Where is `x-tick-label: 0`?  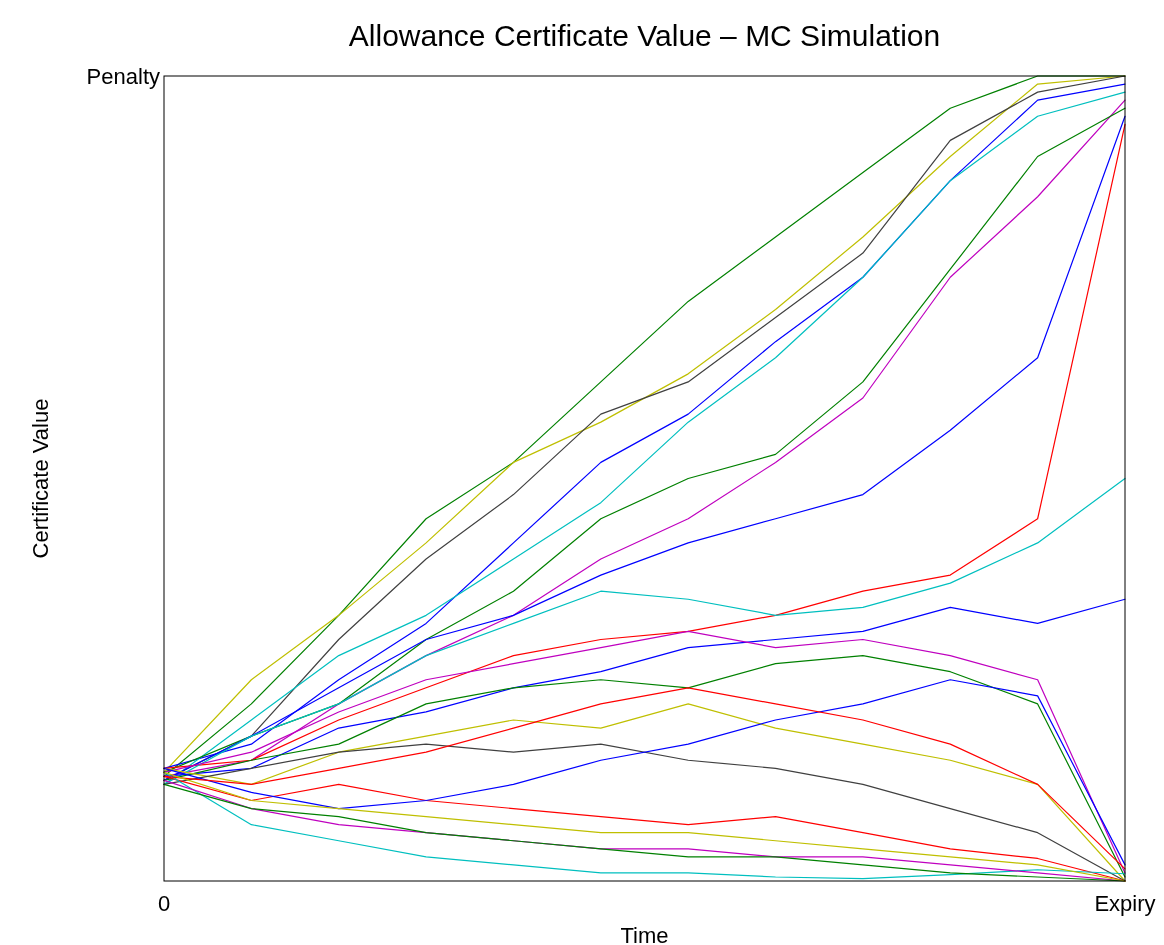 x-tick-label: 0 is located at coordinates (164, 903).